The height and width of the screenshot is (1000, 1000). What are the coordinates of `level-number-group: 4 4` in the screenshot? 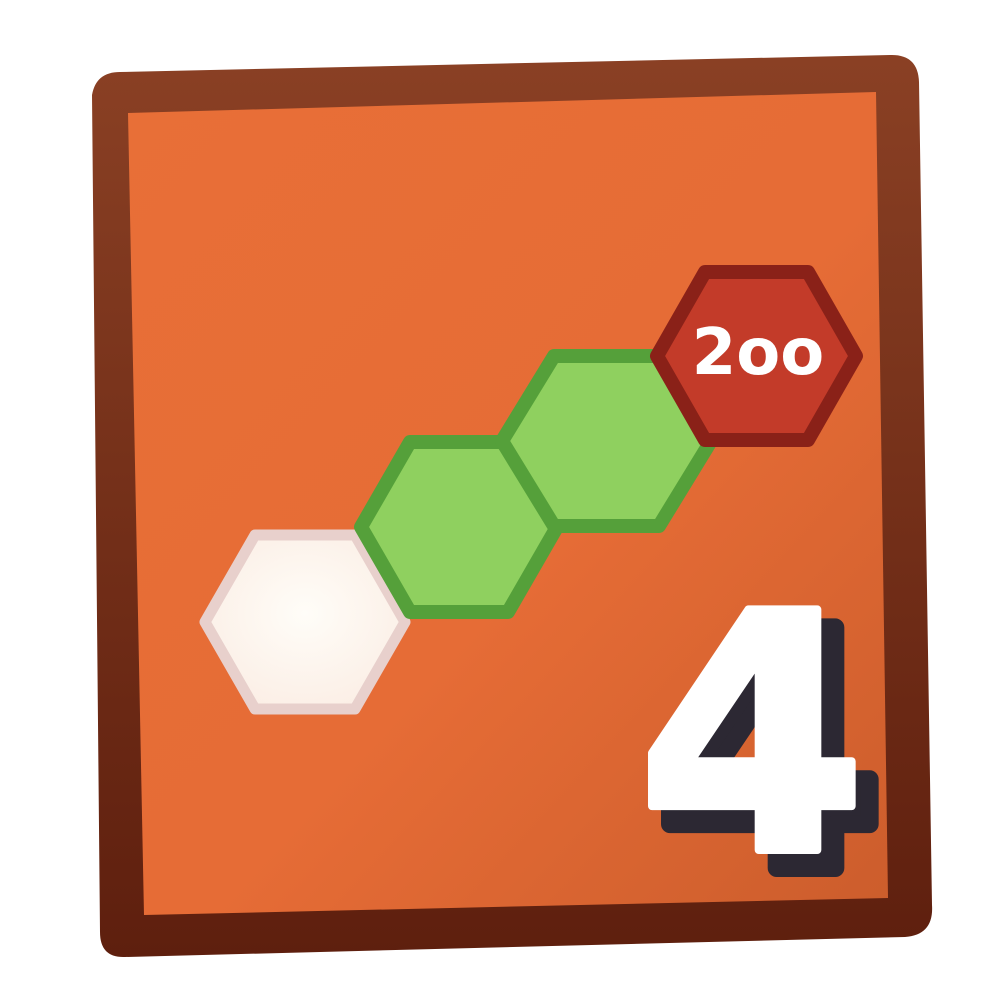 It's located at (763, 747).